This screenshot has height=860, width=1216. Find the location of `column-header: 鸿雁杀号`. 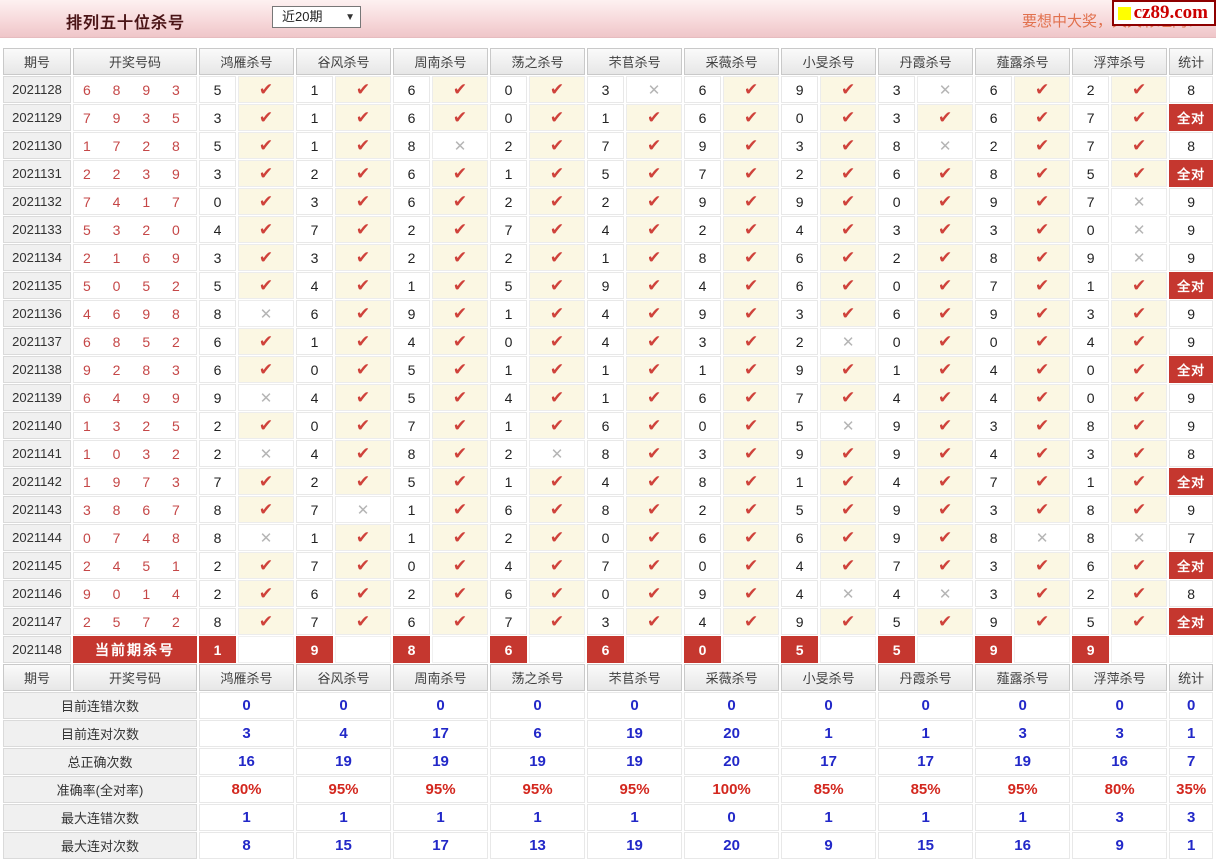

column-header: 鸿雁杀号 is located at coordinates (247, 61).